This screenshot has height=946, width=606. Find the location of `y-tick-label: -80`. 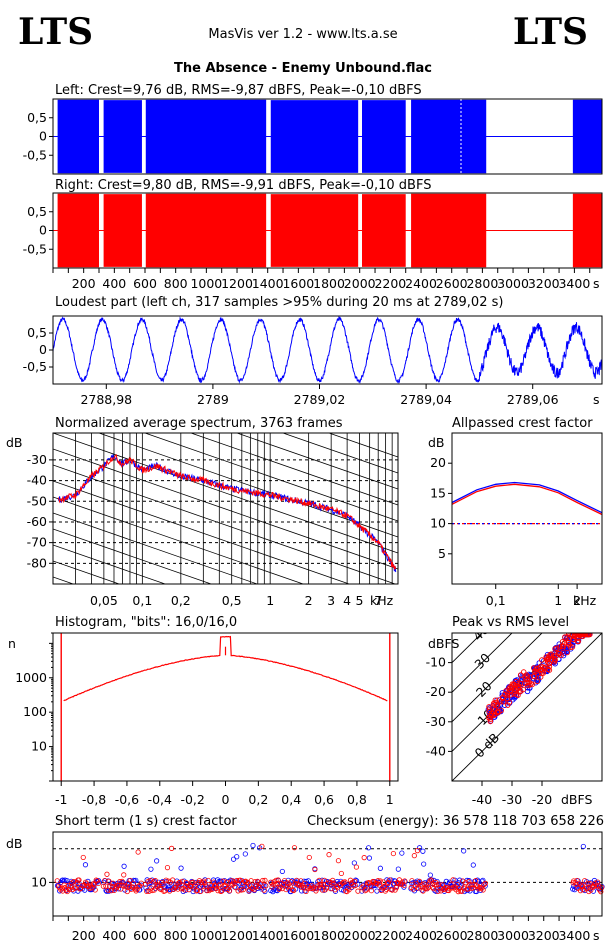

y-tick-label: -80 is located at coordinates (37, 562).